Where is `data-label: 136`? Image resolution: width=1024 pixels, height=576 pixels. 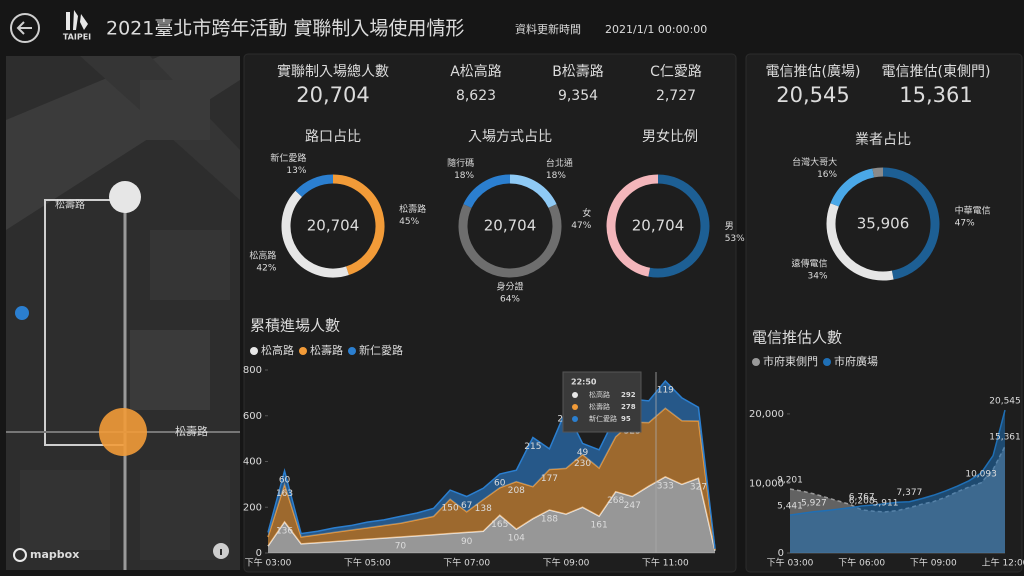 data-label: 136 is located at coordinates (284, 531).